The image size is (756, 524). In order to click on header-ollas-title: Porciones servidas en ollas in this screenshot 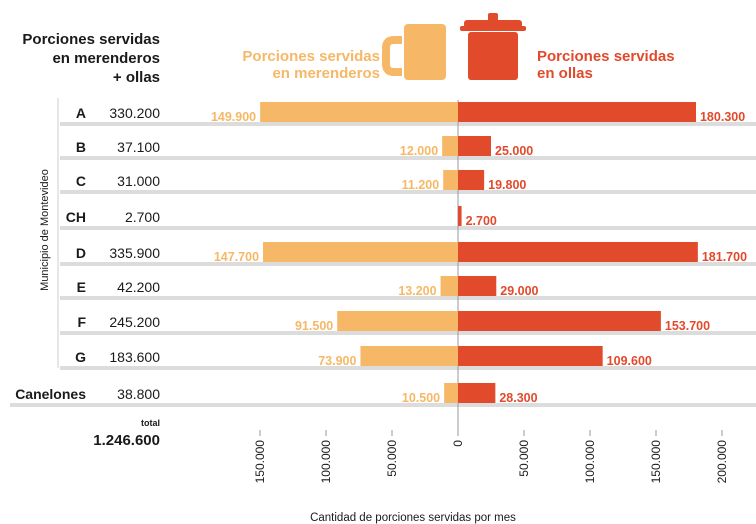, I will do `click(642, 65)`.